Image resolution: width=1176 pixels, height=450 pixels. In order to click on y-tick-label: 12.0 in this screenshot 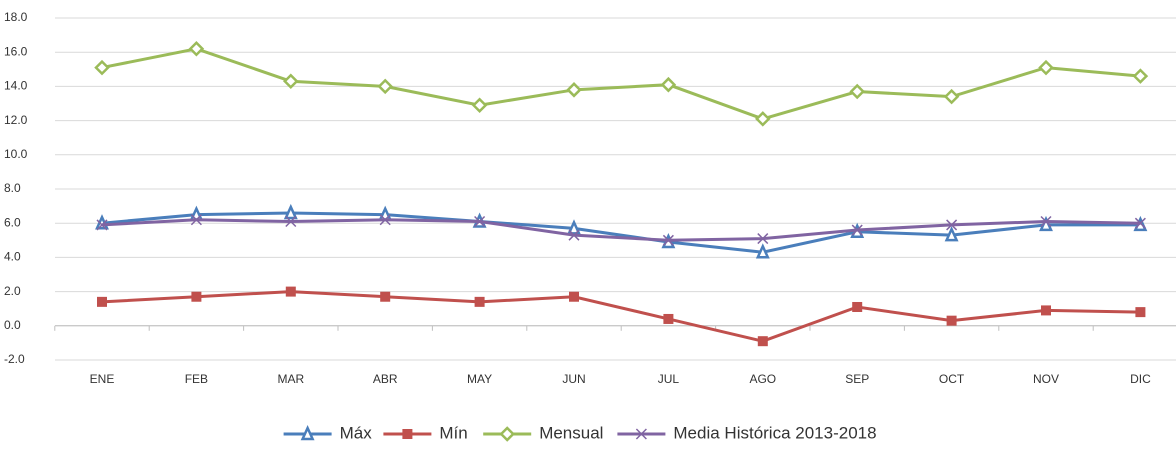, I will do `click(16, 120)`.